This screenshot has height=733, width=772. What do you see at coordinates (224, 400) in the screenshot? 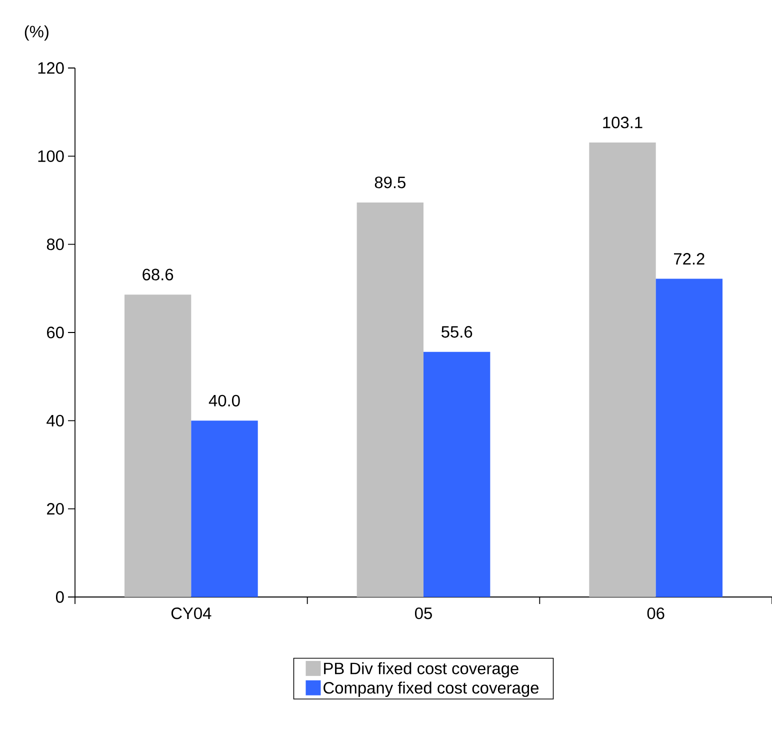
I see `data-label: 40.0` at bounding box center [224, 400].